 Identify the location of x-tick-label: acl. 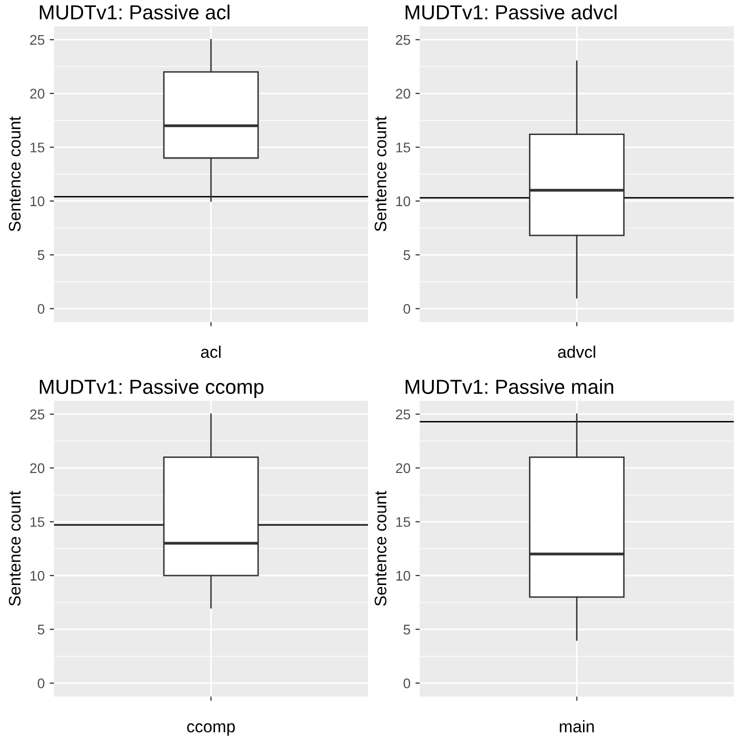
(211, 352).